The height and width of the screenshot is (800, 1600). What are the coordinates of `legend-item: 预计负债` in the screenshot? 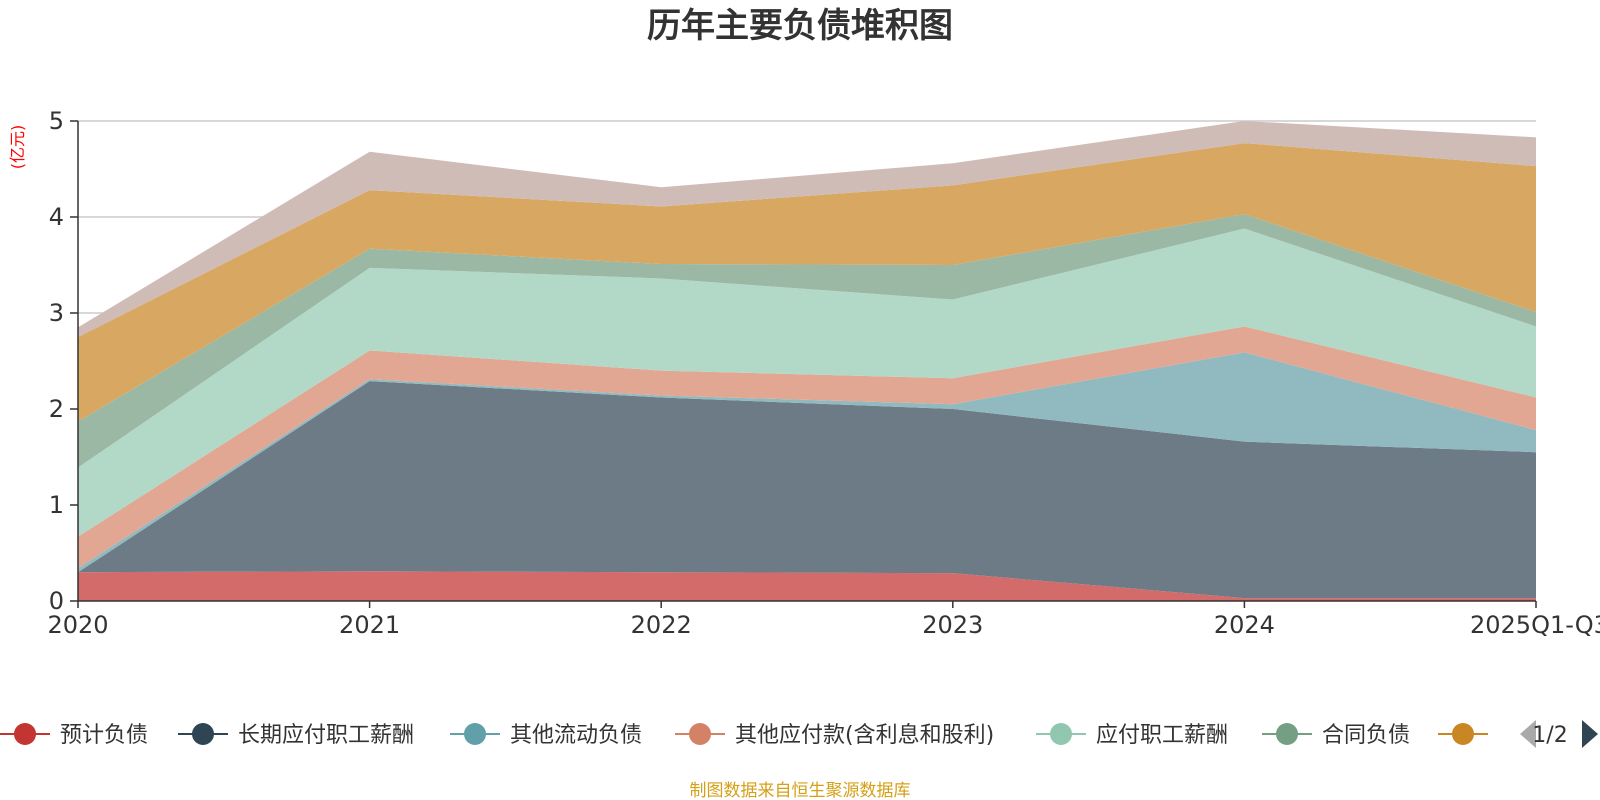 It's located at (74, 735).